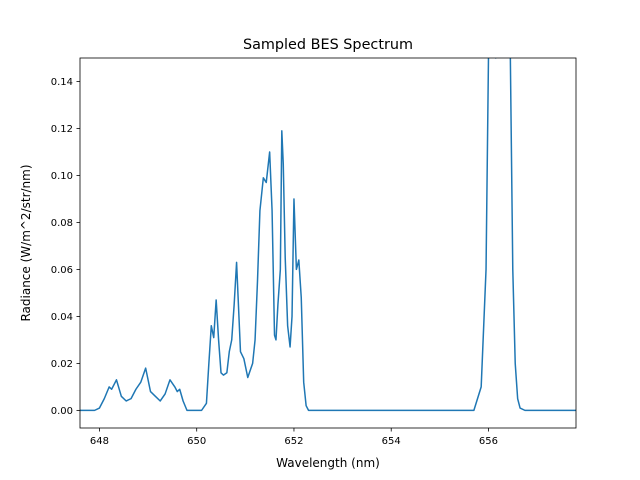 The height and width of the screenshot is (480, 640). I want to click on x-tick-label: 654, so click(391, 441).